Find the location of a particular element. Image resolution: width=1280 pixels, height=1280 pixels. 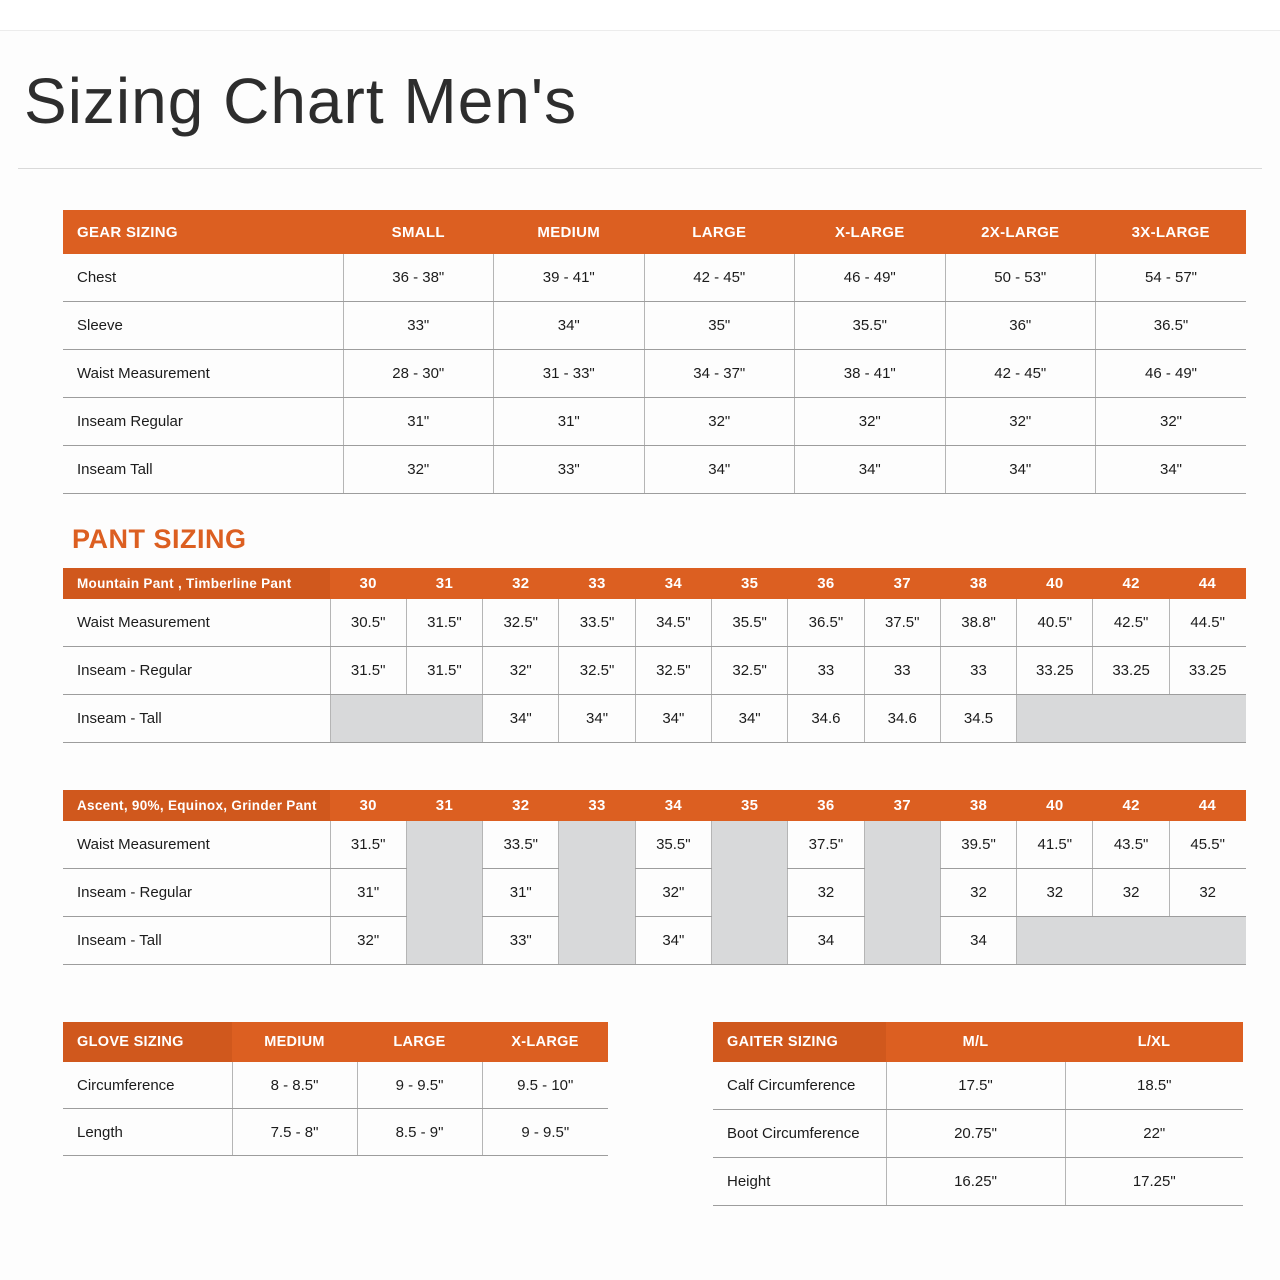

column-header-cell: LARGE is located at coordinates (719, 232).